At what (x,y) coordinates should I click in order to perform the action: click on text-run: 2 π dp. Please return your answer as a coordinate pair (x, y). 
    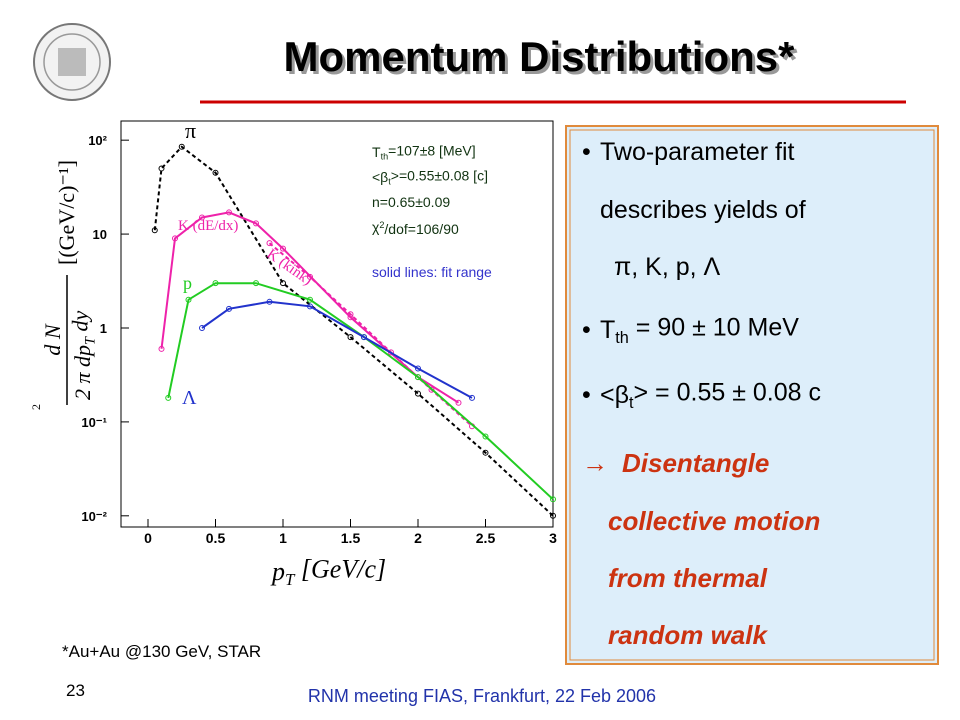
    Looking at the image, I should click on (82, 372).